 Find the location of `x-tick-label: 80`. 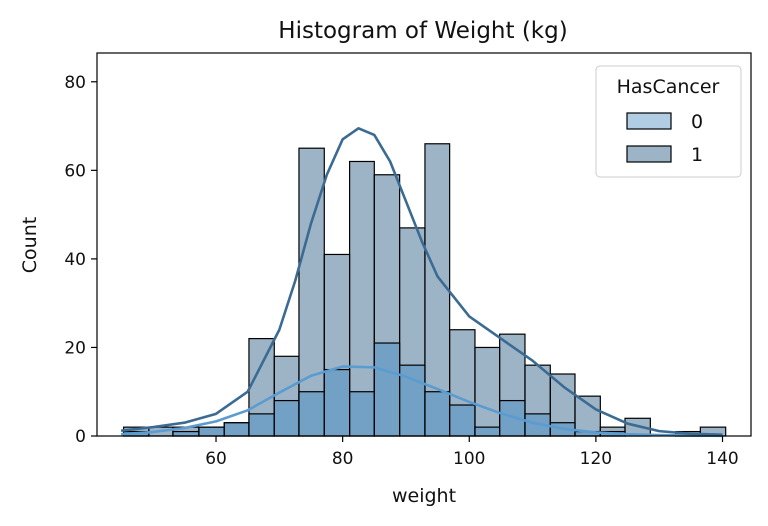

x-tick-label: 80 is located at coordinates (343, 459).